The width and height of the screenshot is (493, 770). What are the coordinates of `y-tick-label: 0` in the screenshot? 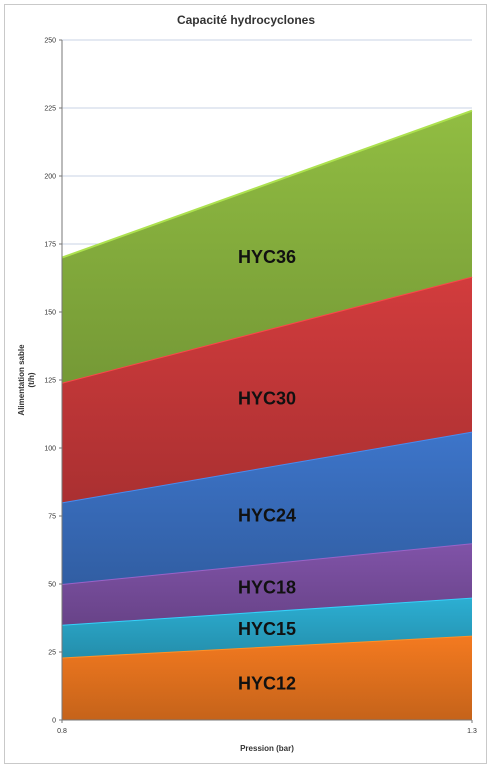 It's located at (54, 721).